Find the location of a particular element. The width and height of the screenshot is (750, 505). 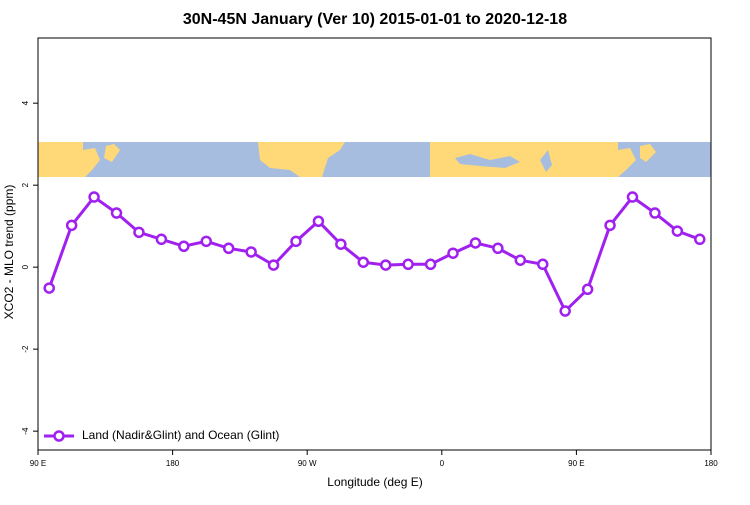

y-tick-label: 4 is located at coordinates (25, 102).